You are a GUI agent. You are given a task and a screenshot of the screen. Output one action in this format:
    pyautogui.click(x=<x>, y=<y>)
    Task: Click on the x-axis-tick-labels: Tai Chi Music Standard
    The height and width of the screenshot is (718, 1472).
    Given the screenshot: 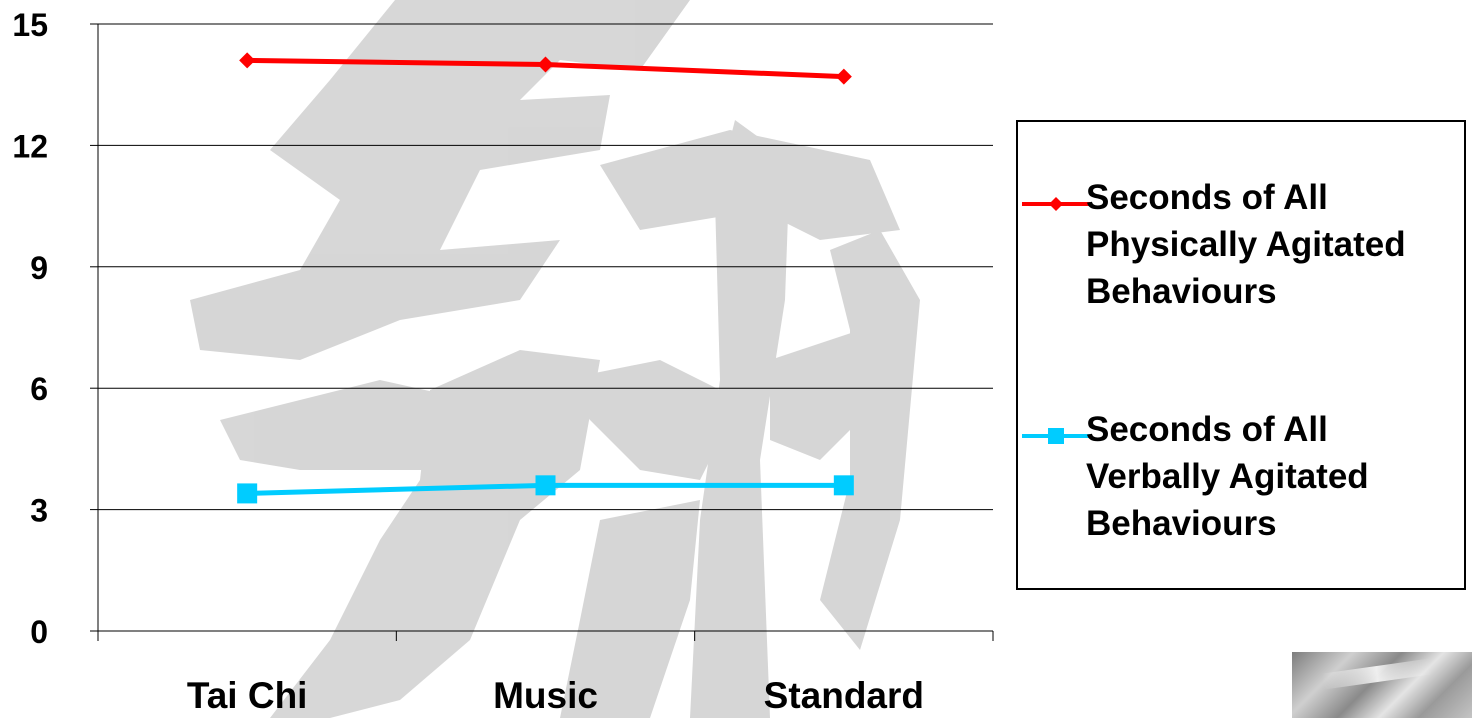 What is the action you would take?
    pyautogui.click(x=555, y=695)
    